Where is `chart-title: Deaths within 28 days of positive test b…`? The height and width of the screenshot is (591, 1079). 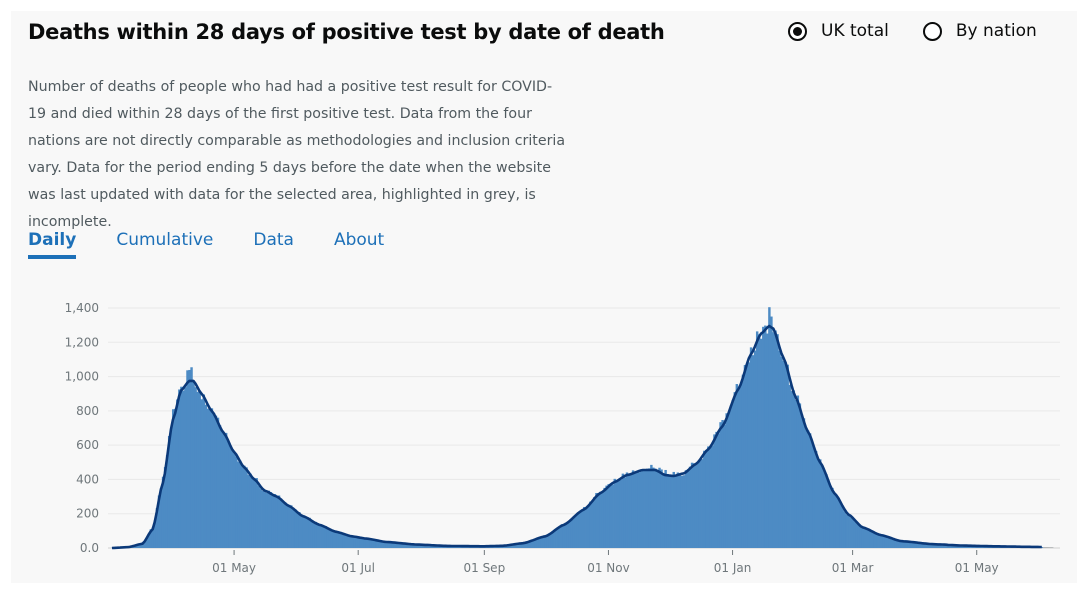
chart-title: Deaths within 28 days of positive test b… is located at coordinates (346, 32).